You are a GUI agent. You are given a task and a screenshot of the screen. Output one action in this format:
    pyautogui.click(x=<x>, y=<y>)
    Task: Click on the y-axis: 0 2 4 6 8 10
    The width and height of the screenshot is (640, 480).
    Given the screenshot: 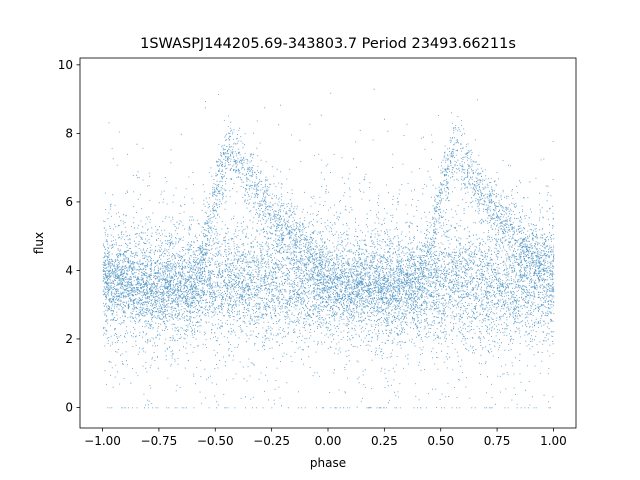 What is the action you would take?
    pyautogui.click(x=69, y=236)
    